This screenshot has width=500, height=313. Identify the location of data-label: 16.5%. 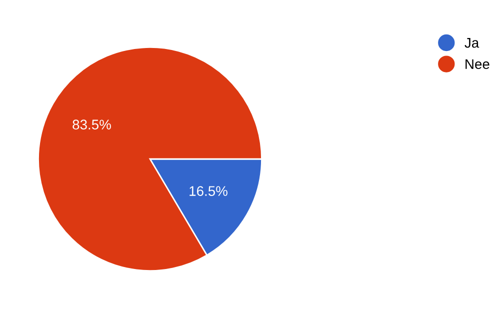
(209, 191).